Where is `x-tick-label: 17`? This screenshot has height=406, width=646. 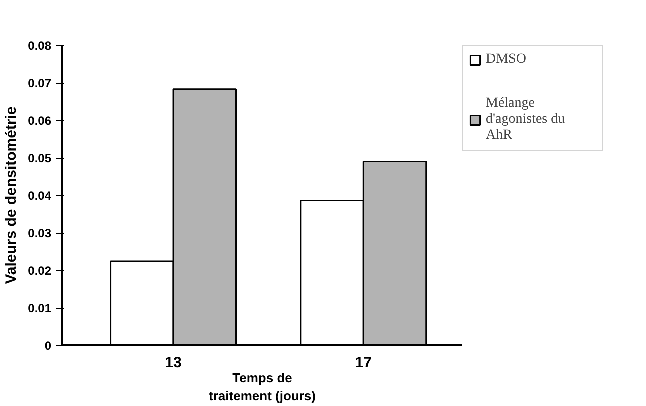
x-tick-label: 17 is located at coordinates (363, 363).